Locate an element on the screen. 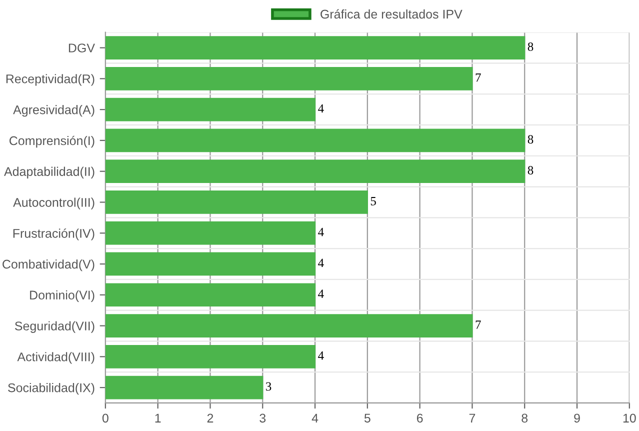 This screenshot has height=431, width=639. y-tick-label: Adaptabilidad(II) is located at coordinates (49, 172).